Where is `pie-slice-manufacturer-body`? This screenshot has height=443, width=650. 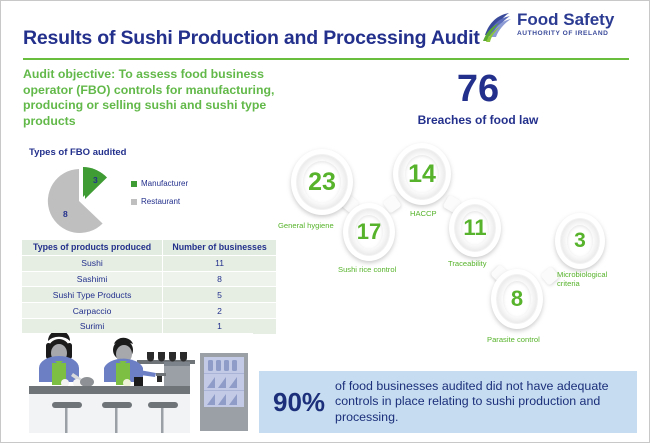
pie-slice-manufacturer-body is located at coordinates (96, 183).